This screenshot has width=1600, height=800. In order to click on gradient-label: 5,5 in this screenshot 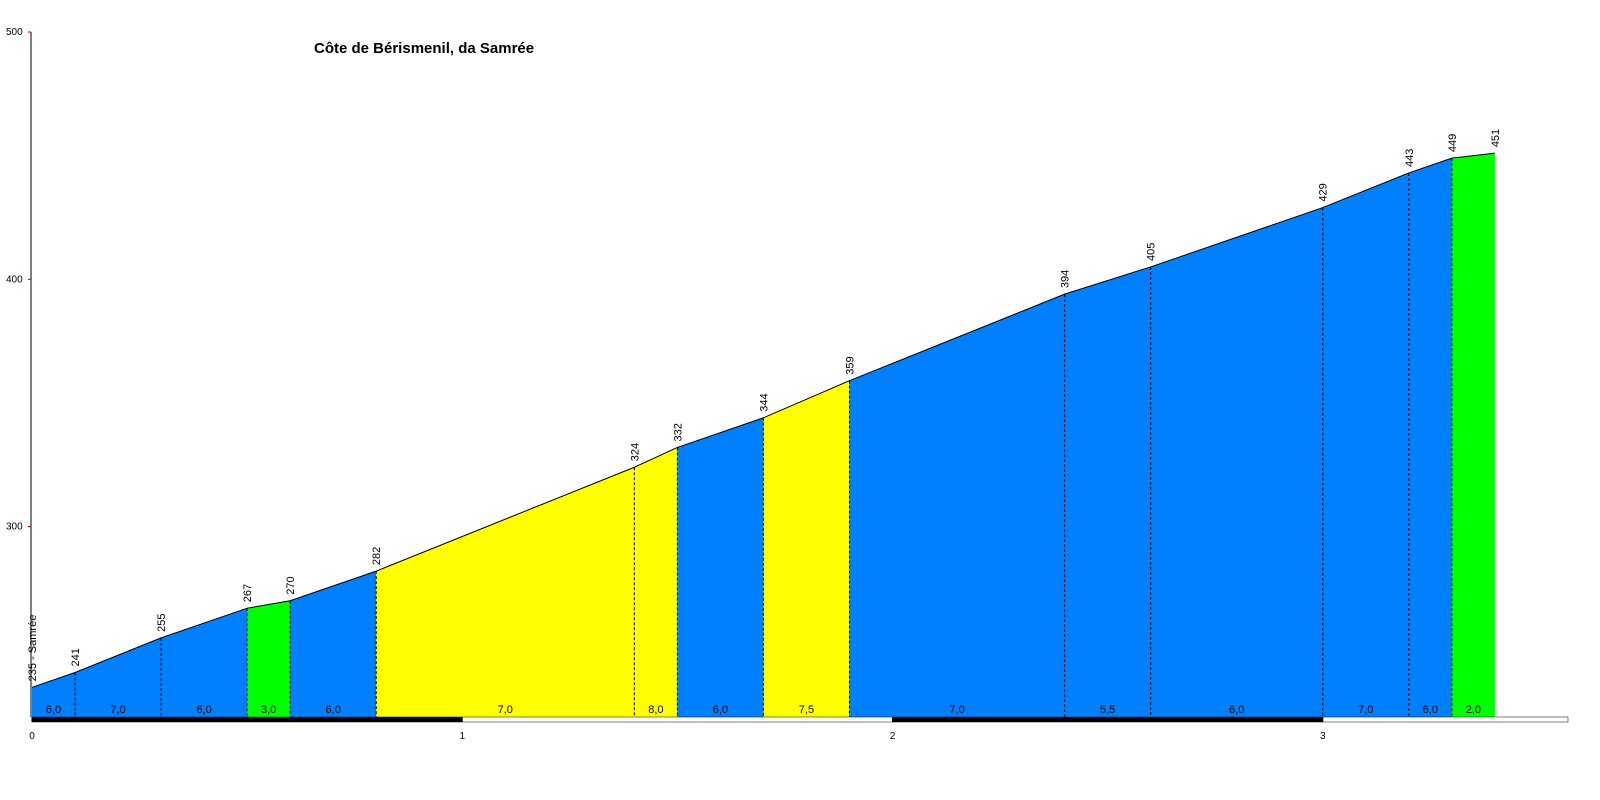, I will do `click(1107, 710)`.